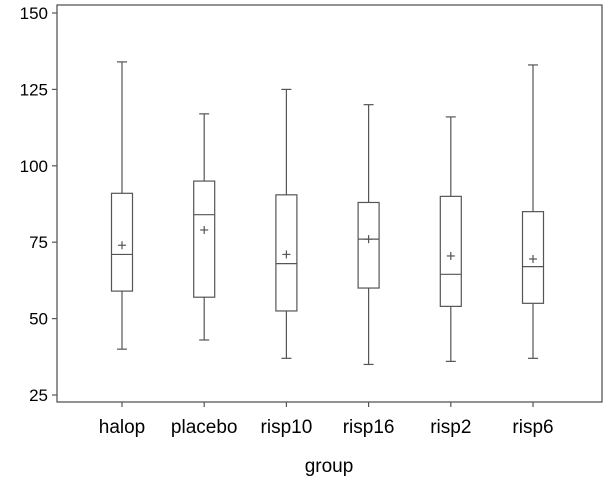 The height and width of the screenshot is (481, 613). What do you see at coordinates (122, 427) in the screenshot?
I see `x-tick-label: halop` at bounding box center [122, 427].